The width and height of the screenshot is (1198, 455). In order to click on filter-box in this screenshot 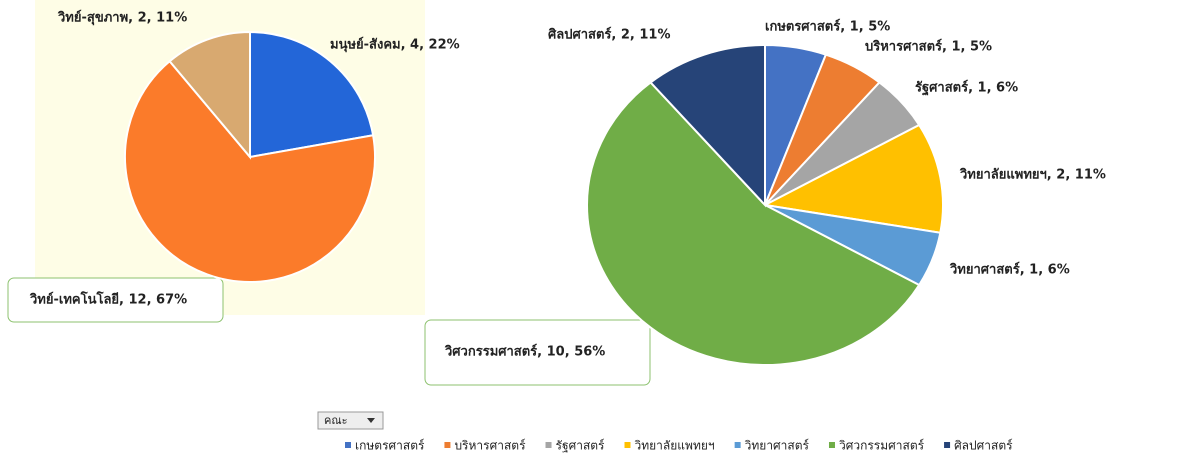, I will do `click(350, 420)`.